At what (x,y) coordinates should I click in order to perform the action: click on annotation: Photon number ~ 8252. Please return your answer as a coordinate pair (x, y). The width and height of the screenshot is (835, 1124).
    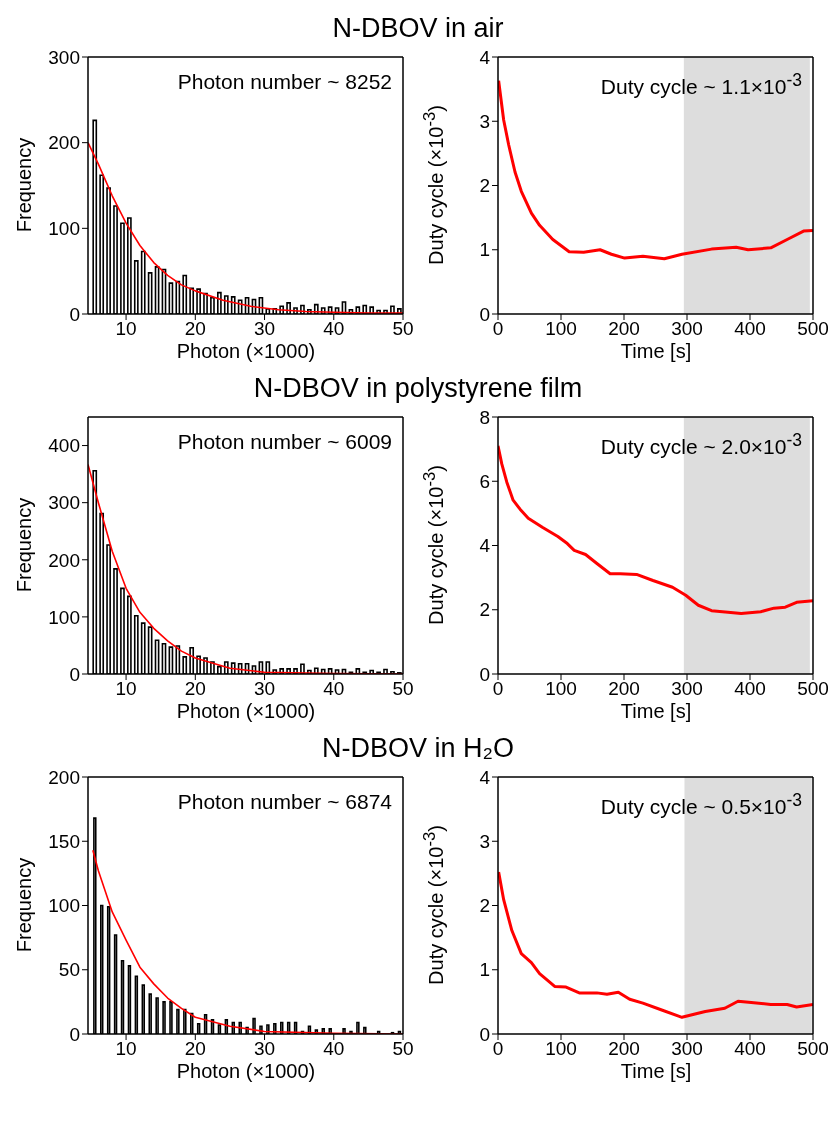
    Looking at the image, I should click on (284, 82).